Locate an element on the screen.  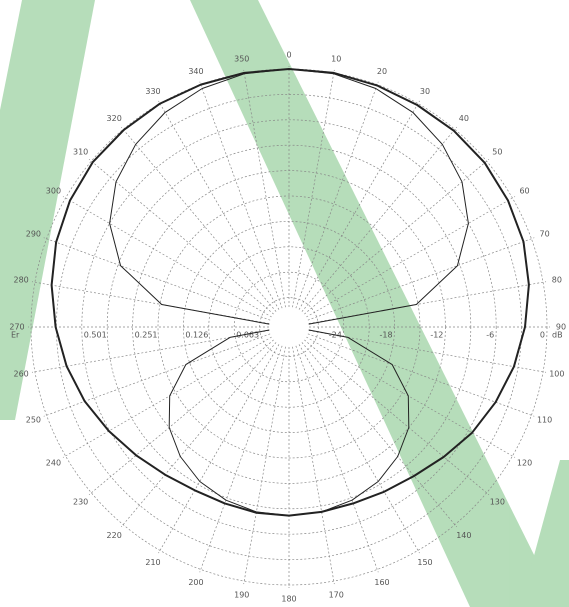
angle-label: 180 is located at coordinates (288, 599).